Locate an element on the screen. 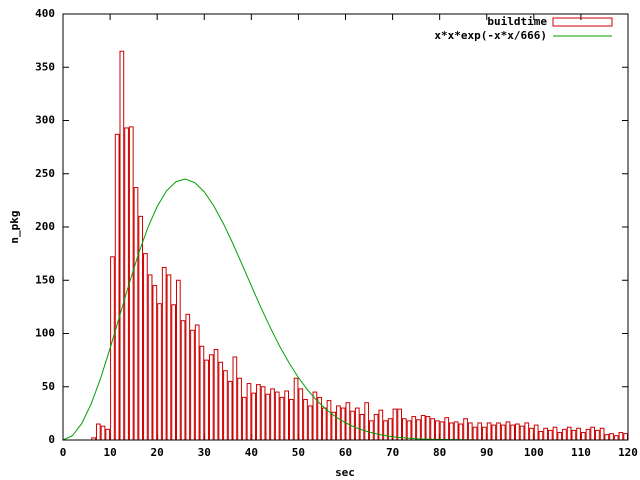 The height and width of the screenshot is (480, 640). legend-label: buildtime is located at coordinates (517, 21).